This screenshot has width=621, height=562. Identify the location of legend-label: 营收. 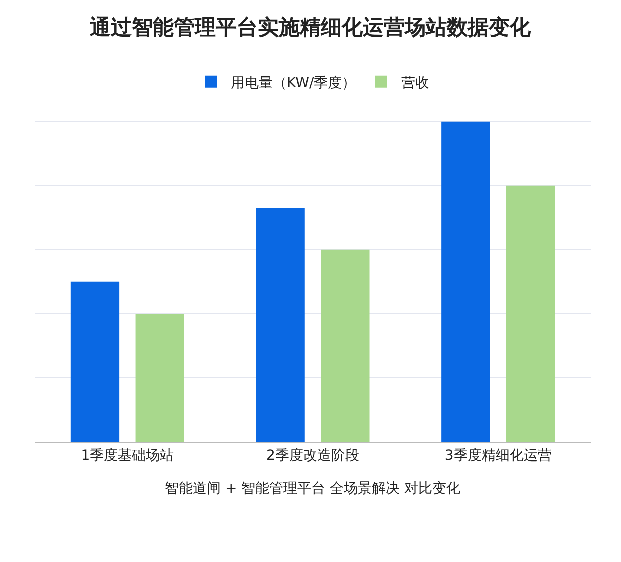
(415, 83).